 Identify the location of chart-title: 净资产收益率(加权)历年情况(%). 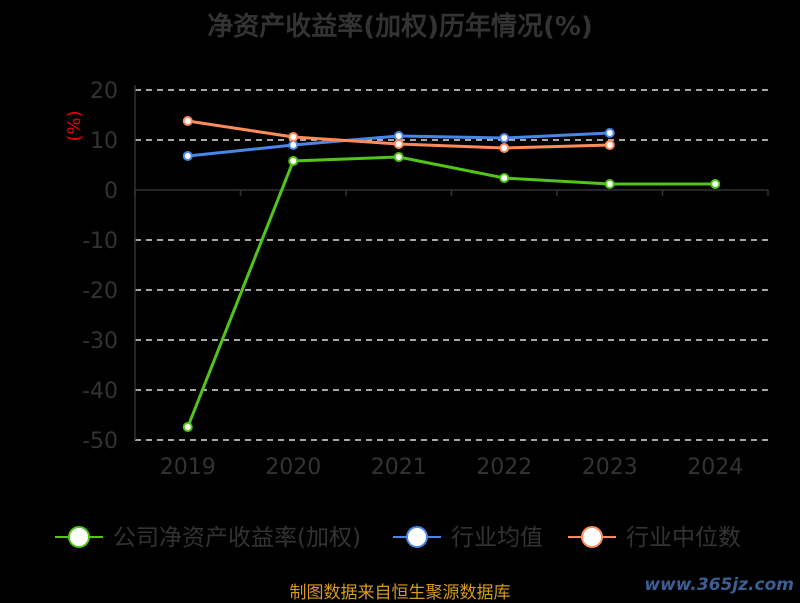
(400, 27).